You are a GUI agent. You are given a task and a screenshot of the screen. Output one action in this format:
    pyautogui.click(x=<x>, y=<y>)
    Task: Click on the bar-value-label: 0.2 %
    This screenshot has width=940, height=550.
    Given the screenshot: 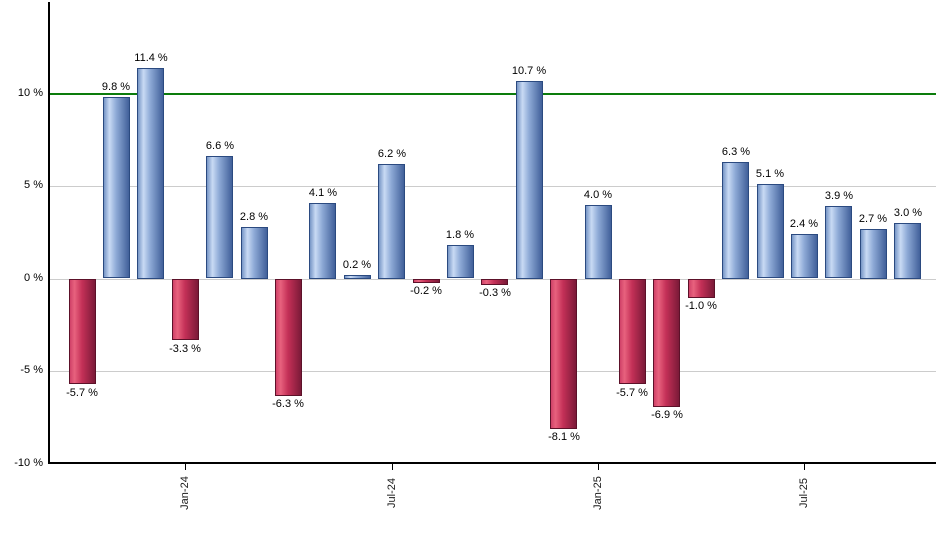 What is the action you would take?
    pyautogui.click(x=357, y=265)
    